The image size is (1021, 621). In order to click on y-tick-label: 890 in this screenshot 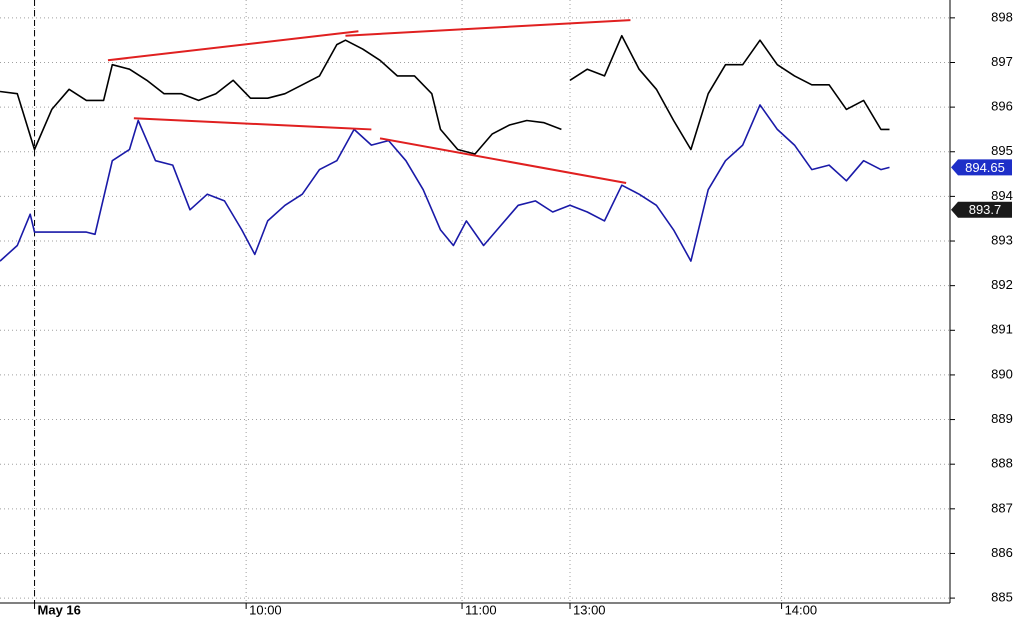, I will do `click(1002, 373)`.